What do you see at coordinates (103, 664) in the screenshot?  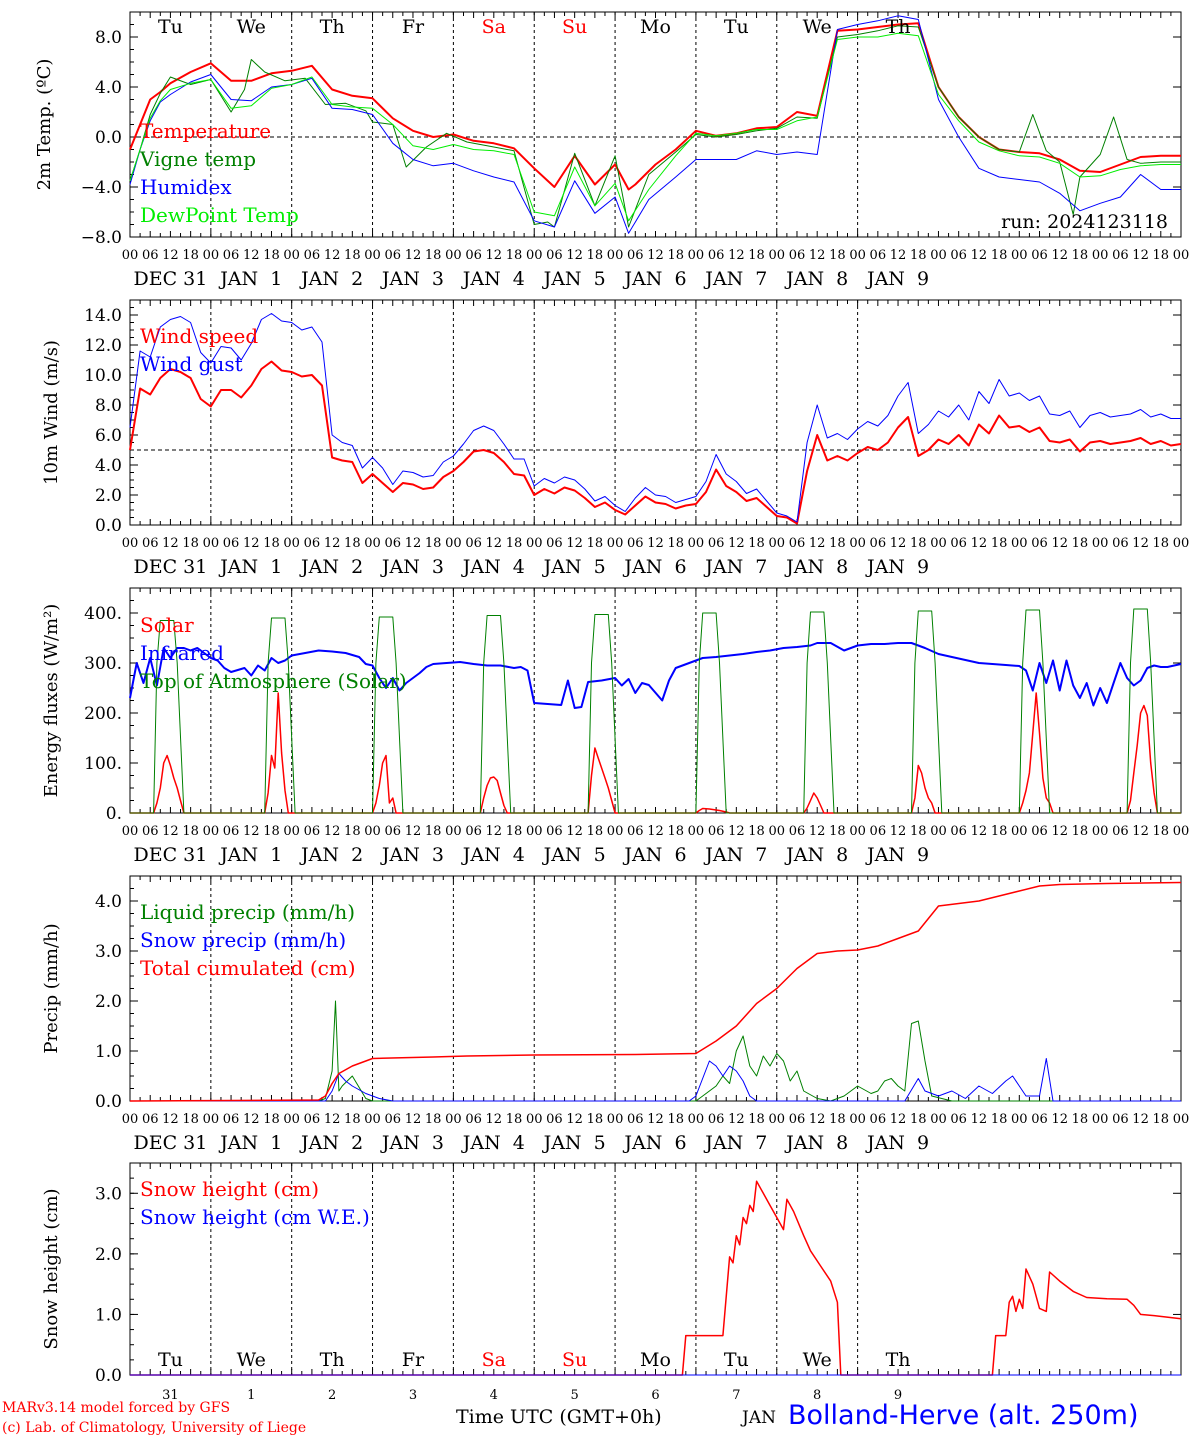 I see `y-tick-label: 300.` at bounding box center [103, 664].